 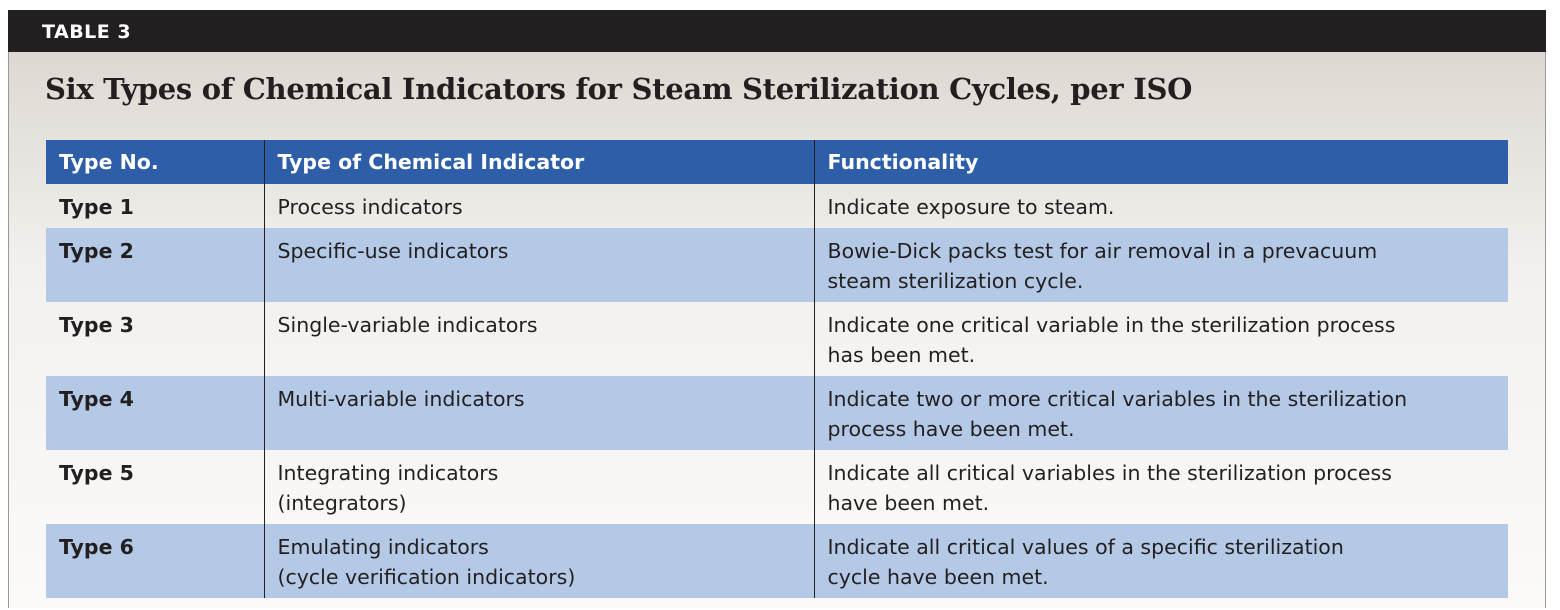 I want to click on cell-line: (integrators), so click(x=342, y=503).